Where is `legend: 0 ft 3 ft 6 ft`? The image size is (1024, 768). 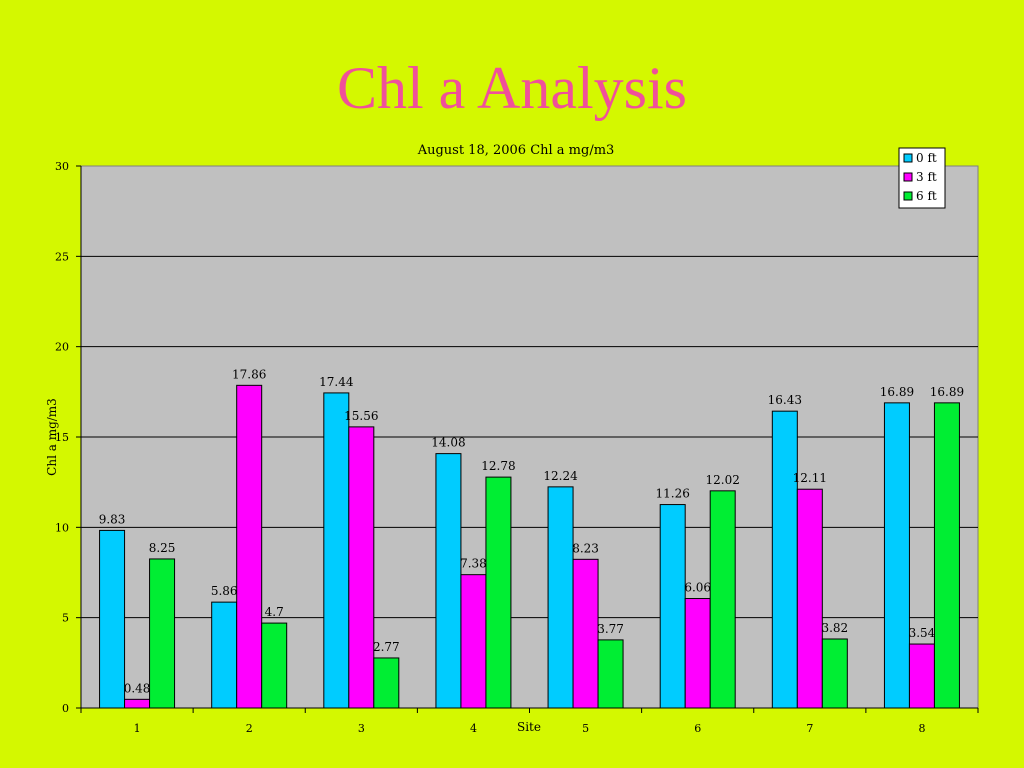 legend: 0 ft 3 ft 6 ft is located at coordinates (922, 178).